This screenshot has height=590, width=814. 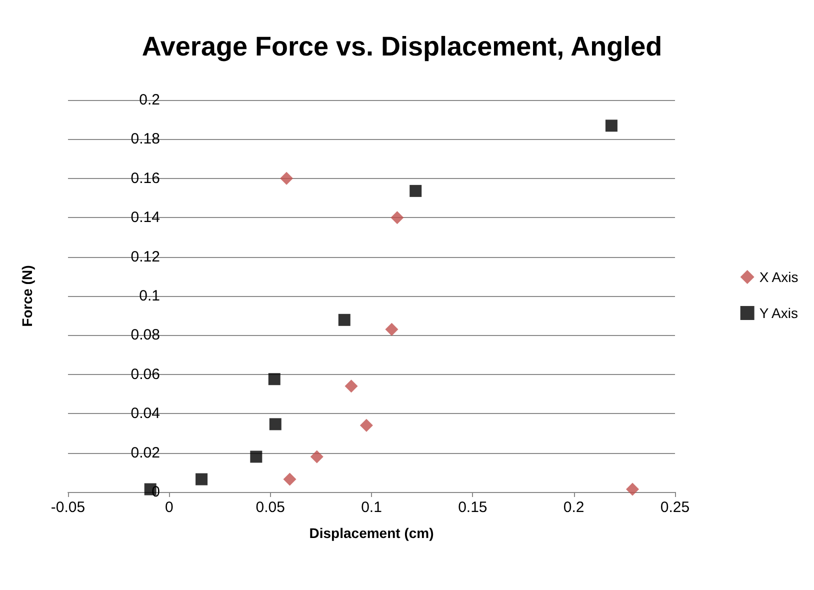 I want to click on x-axis-title: Displacement (cm), so click(x=371, y=533).